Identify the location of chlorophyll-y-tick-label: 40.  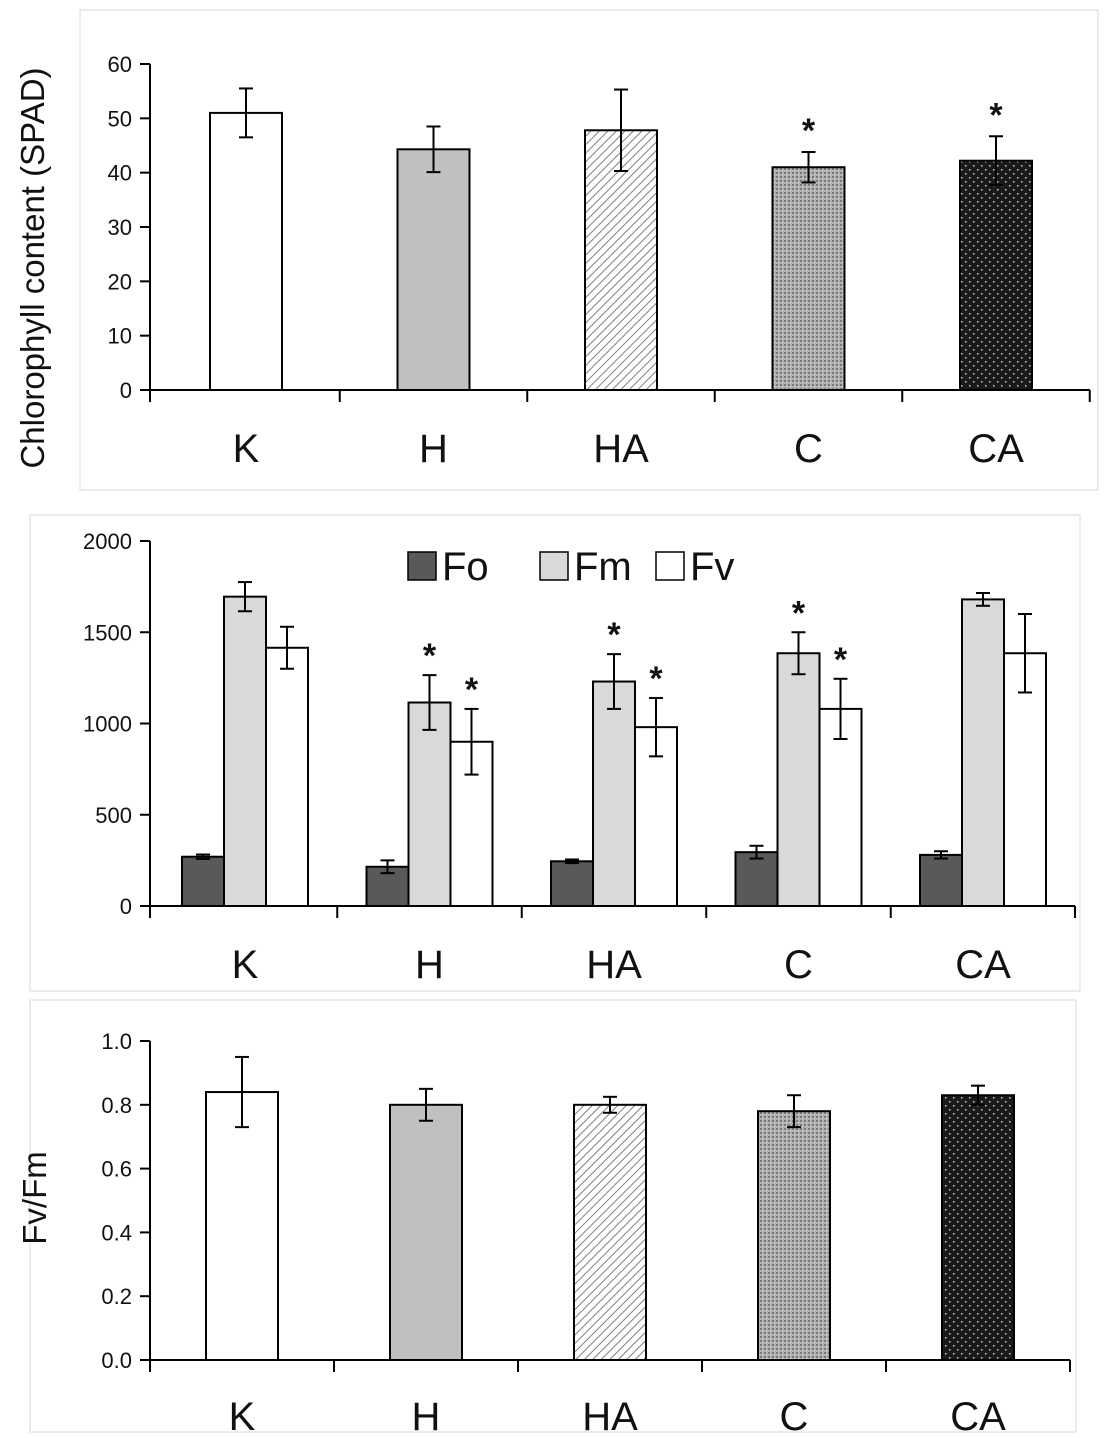
(120, 173).